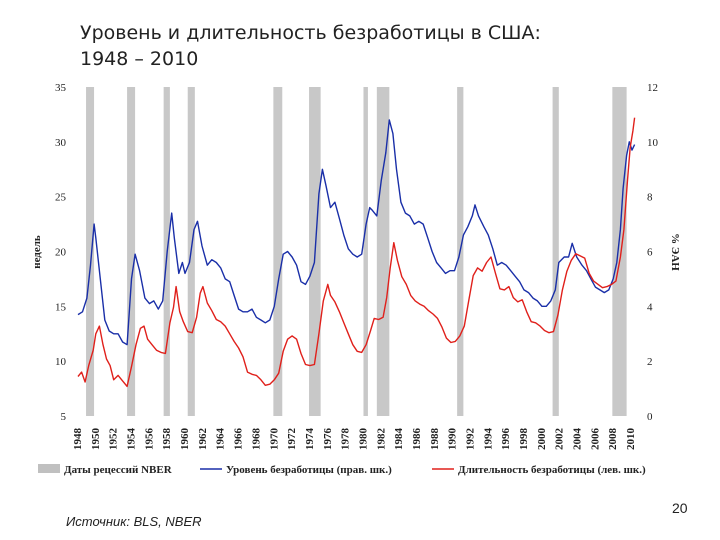 Image resolution: width=720 pixels, height=540 pixels. What do you see at coordinates (203, 439) in the screenshot?
I see `x-axis-tick-label: 1962` at bounding box center [203, 439].